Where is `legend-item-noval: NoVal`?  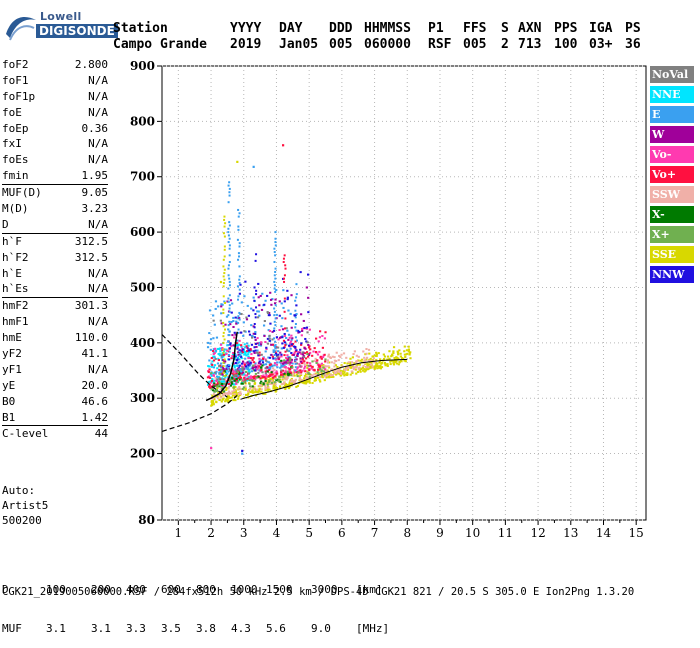
legend-item-noval: NoVal is located at coordinates (672, 74).